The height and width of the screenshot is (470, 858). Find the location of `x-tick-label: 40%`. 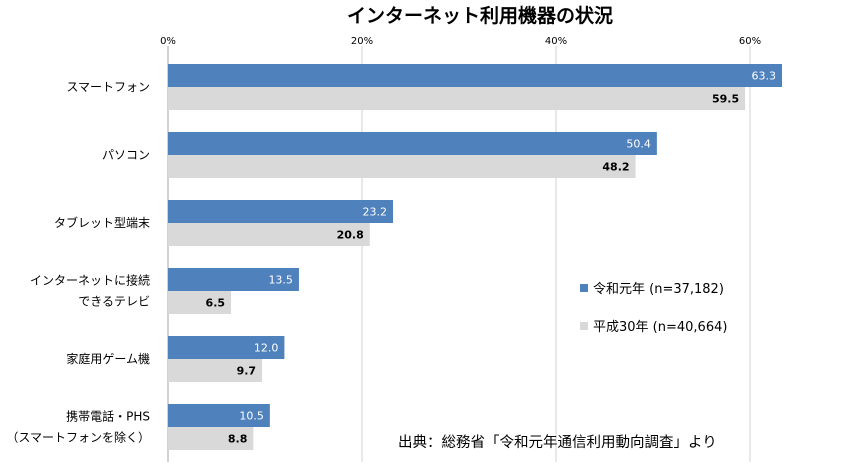

x-tick-label: 40% is located at coordinates (556, 41).